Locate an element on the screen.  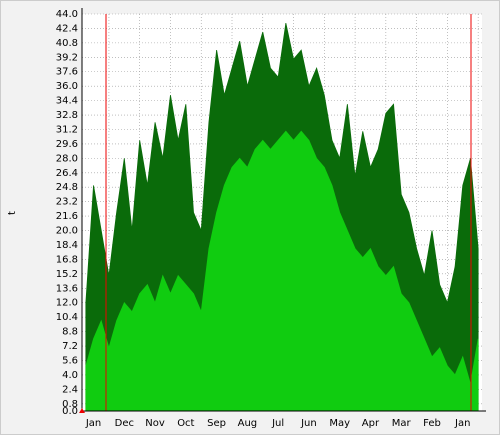
y-tick-label: 32.8 is located at coordinates (67, 115).